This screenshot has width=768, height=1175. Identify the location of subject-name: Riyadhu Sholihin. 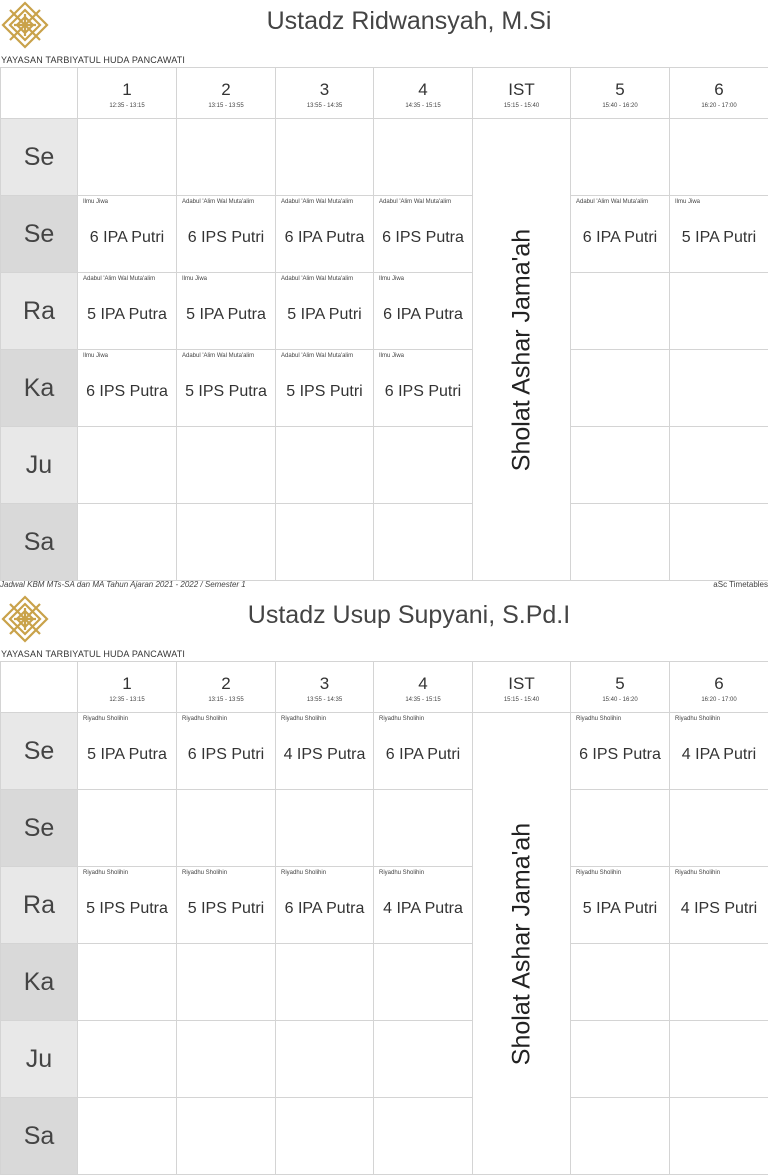
(697, 873).